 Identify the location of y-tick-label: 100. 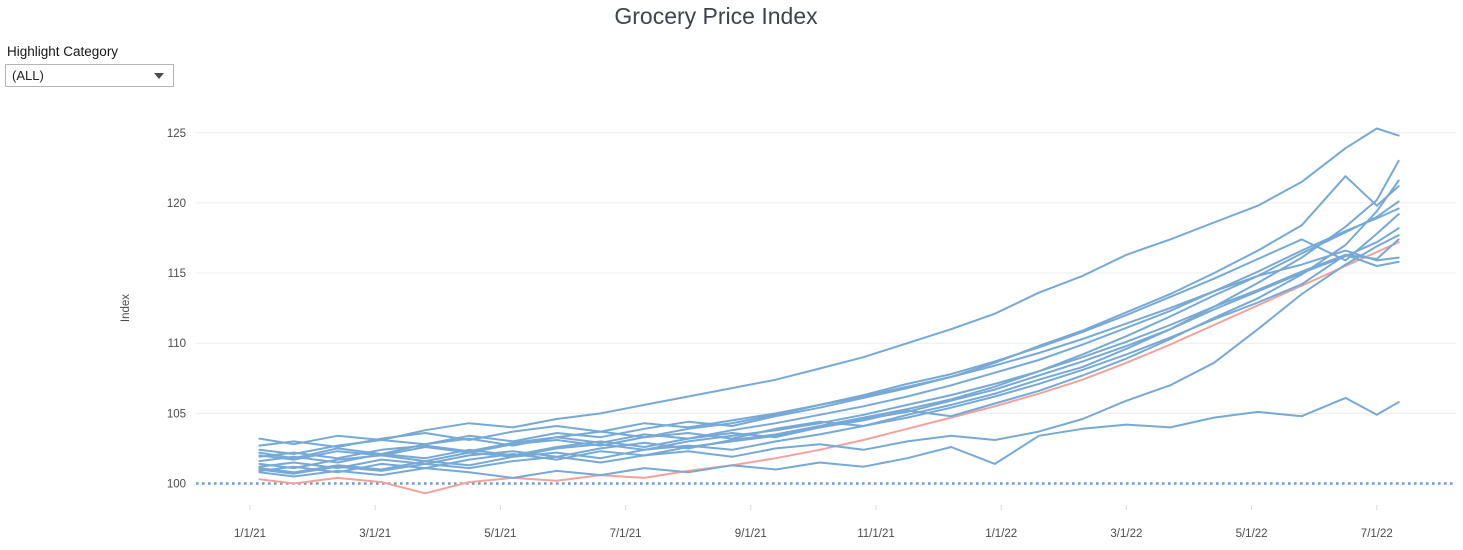
(176, 485).